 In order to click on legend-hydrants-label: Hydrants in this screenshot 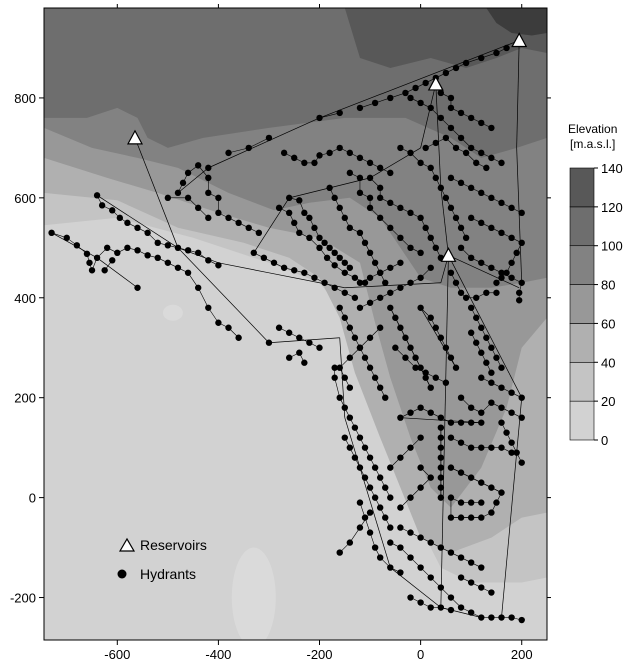, I will do `click(168, 574)`.